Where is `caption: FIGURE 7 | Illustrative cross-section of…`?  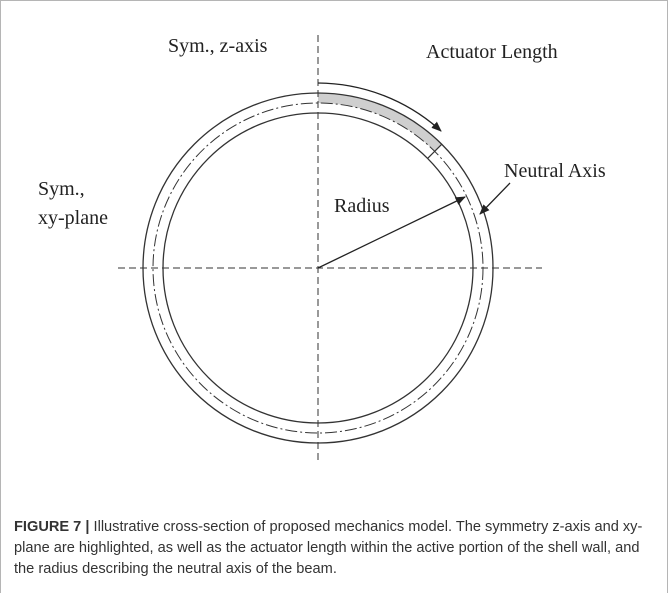 caption: FIGURE 7 | Illustrative cross-section of… is located at coordinates (334, 548).